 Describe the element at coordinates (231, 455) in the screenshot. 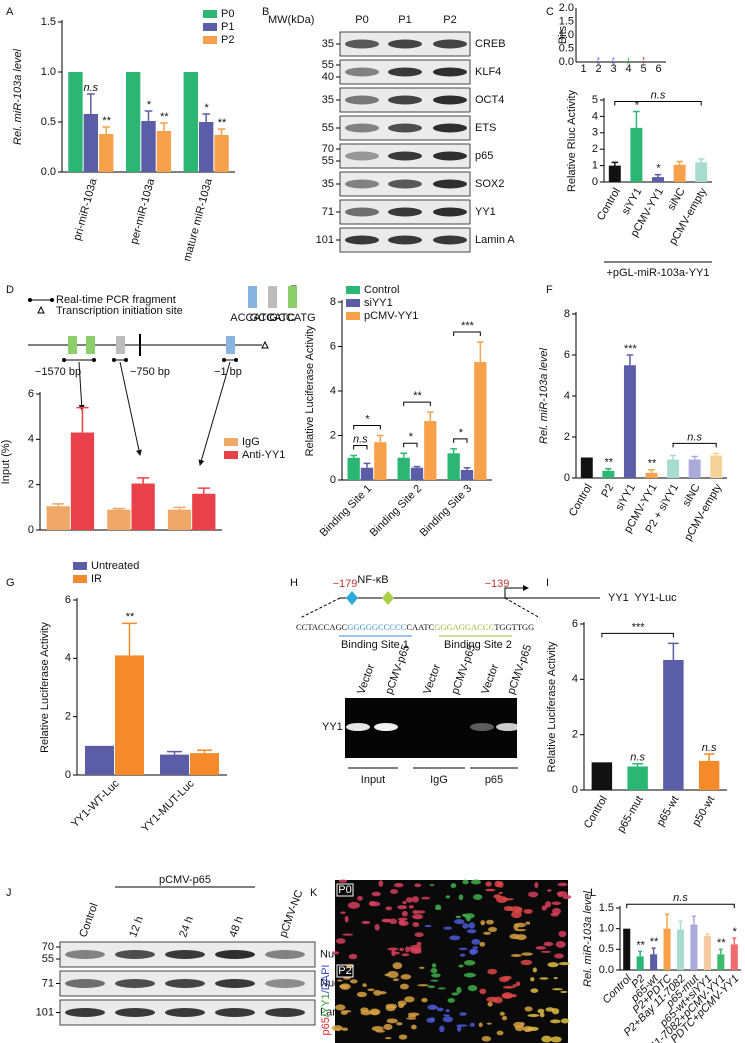

I see `legend-swatch` at that location.